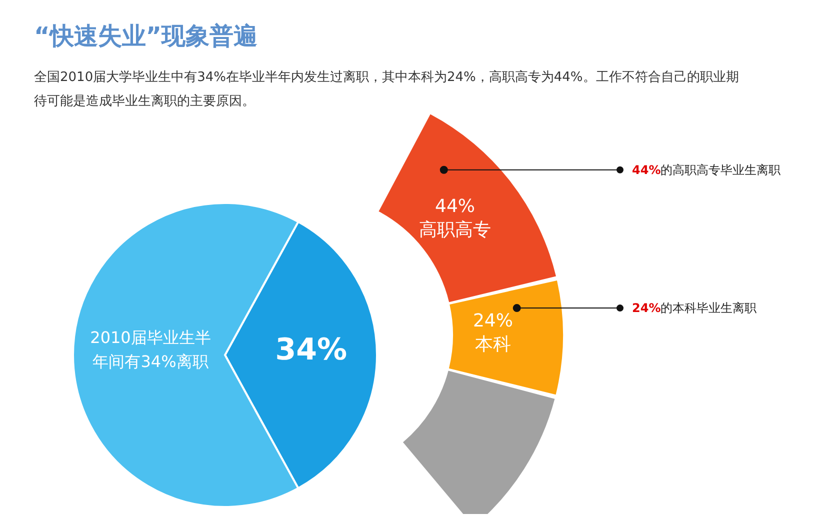 The width and height of the screenshot is (817, 522). Describe the element at coordinates (146, 36) in the screenshot. I see `chart-title: “快速失业”现象普遍` at that location.